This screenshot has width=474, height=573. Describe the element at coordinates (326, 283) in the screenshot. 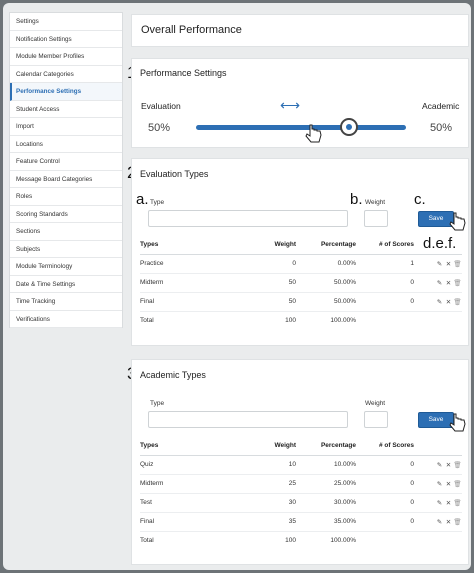

I see `percentage-cell: 50.00%` at that location.